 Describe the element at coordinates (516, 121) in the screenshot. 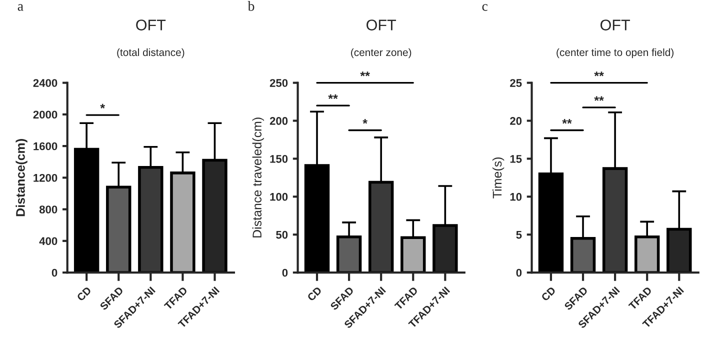

I see `y-tick-label: 20` at that location.